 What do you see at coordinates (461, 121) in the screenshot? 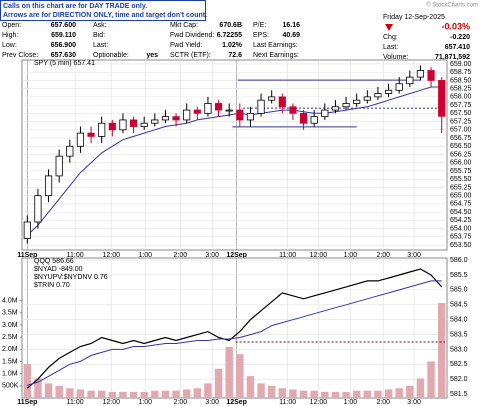
I see `y-tick-label: 657.25` at bounding box center [461, 121].